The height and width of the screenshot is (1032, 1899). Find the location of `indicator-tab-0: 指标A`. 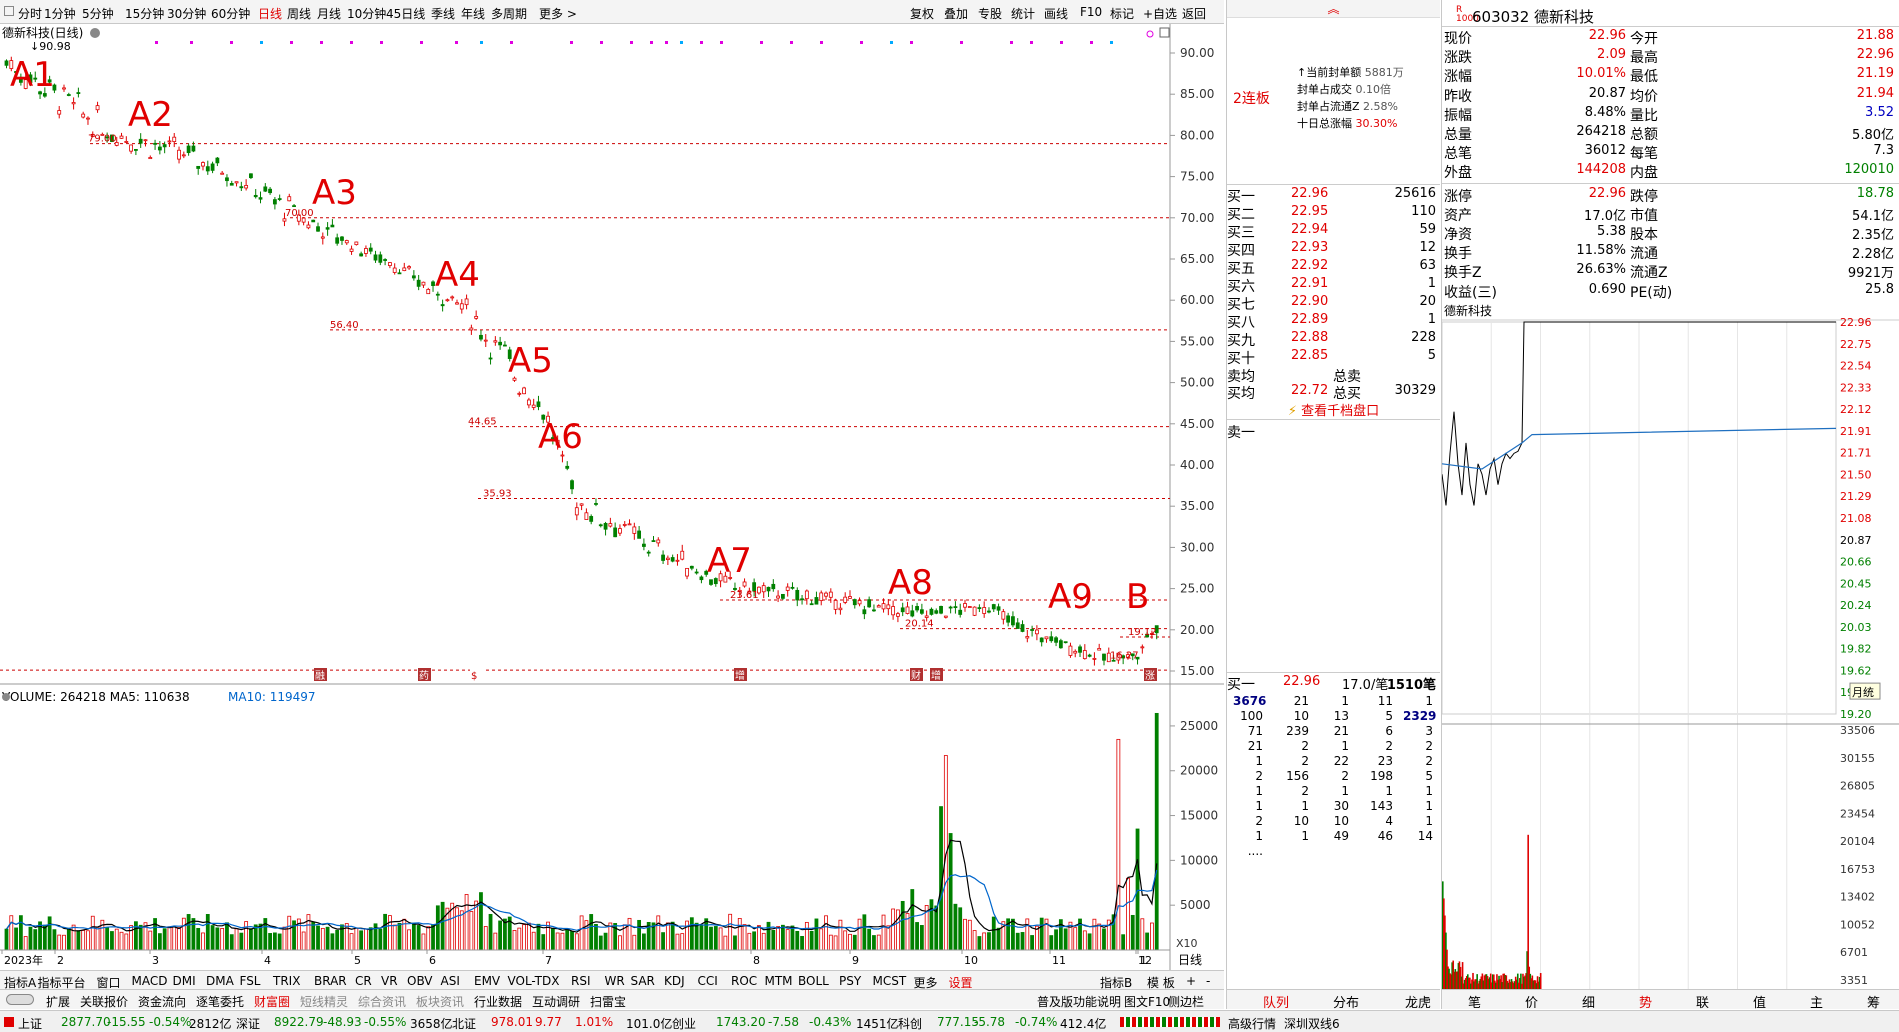

indicator-tab-0: 指标A is located at coordinates (20, 983).